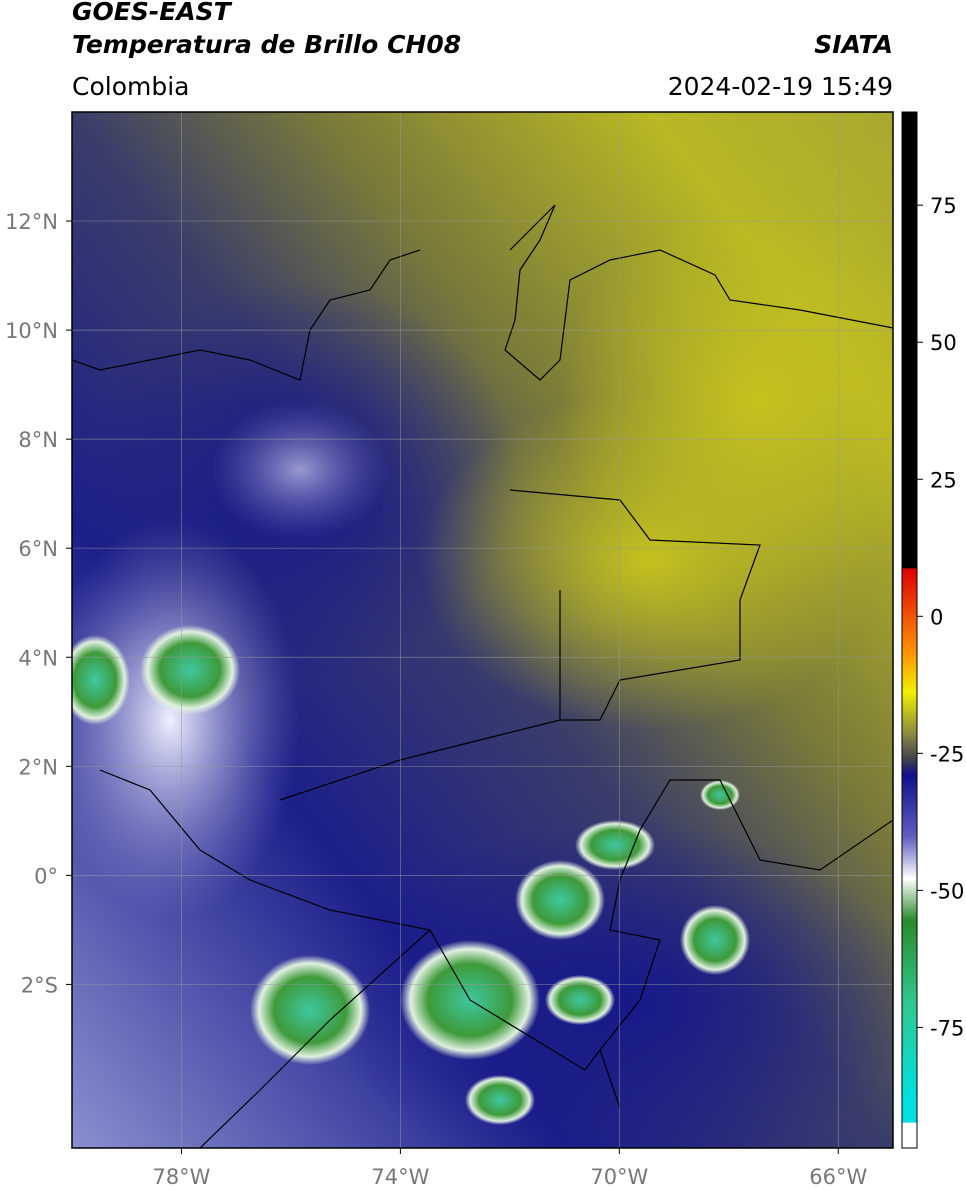 This screenshot has height=1190, width=966. What do you see at coordinates (38, 549) in the screenshot?
I see `lat-tick-label: 6°N` at bounding box center [38, 549].